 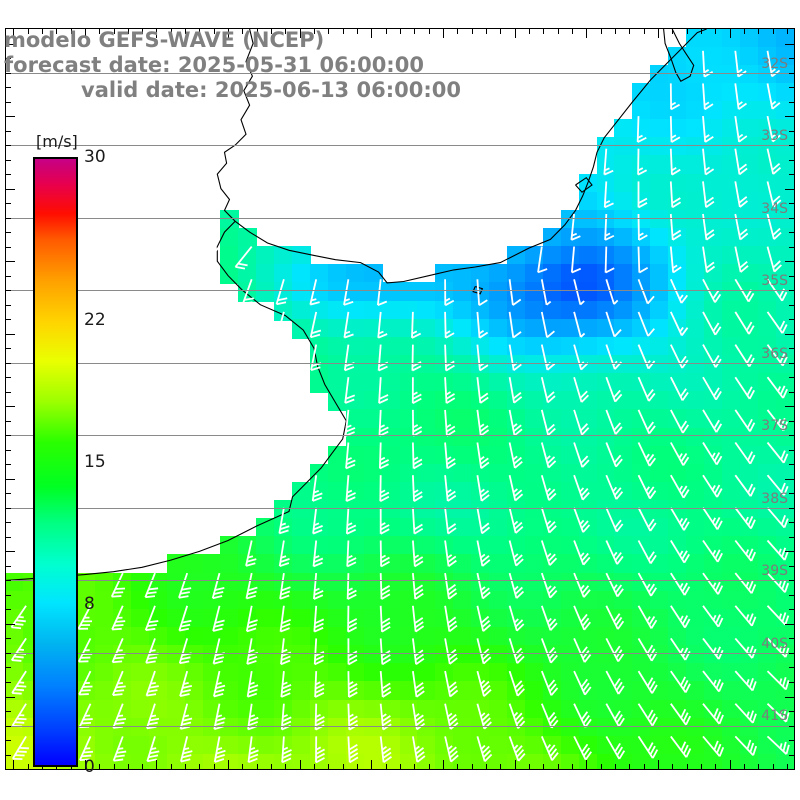 I want to click on lat-tick-label: 38S, so click(x=774, y=498).